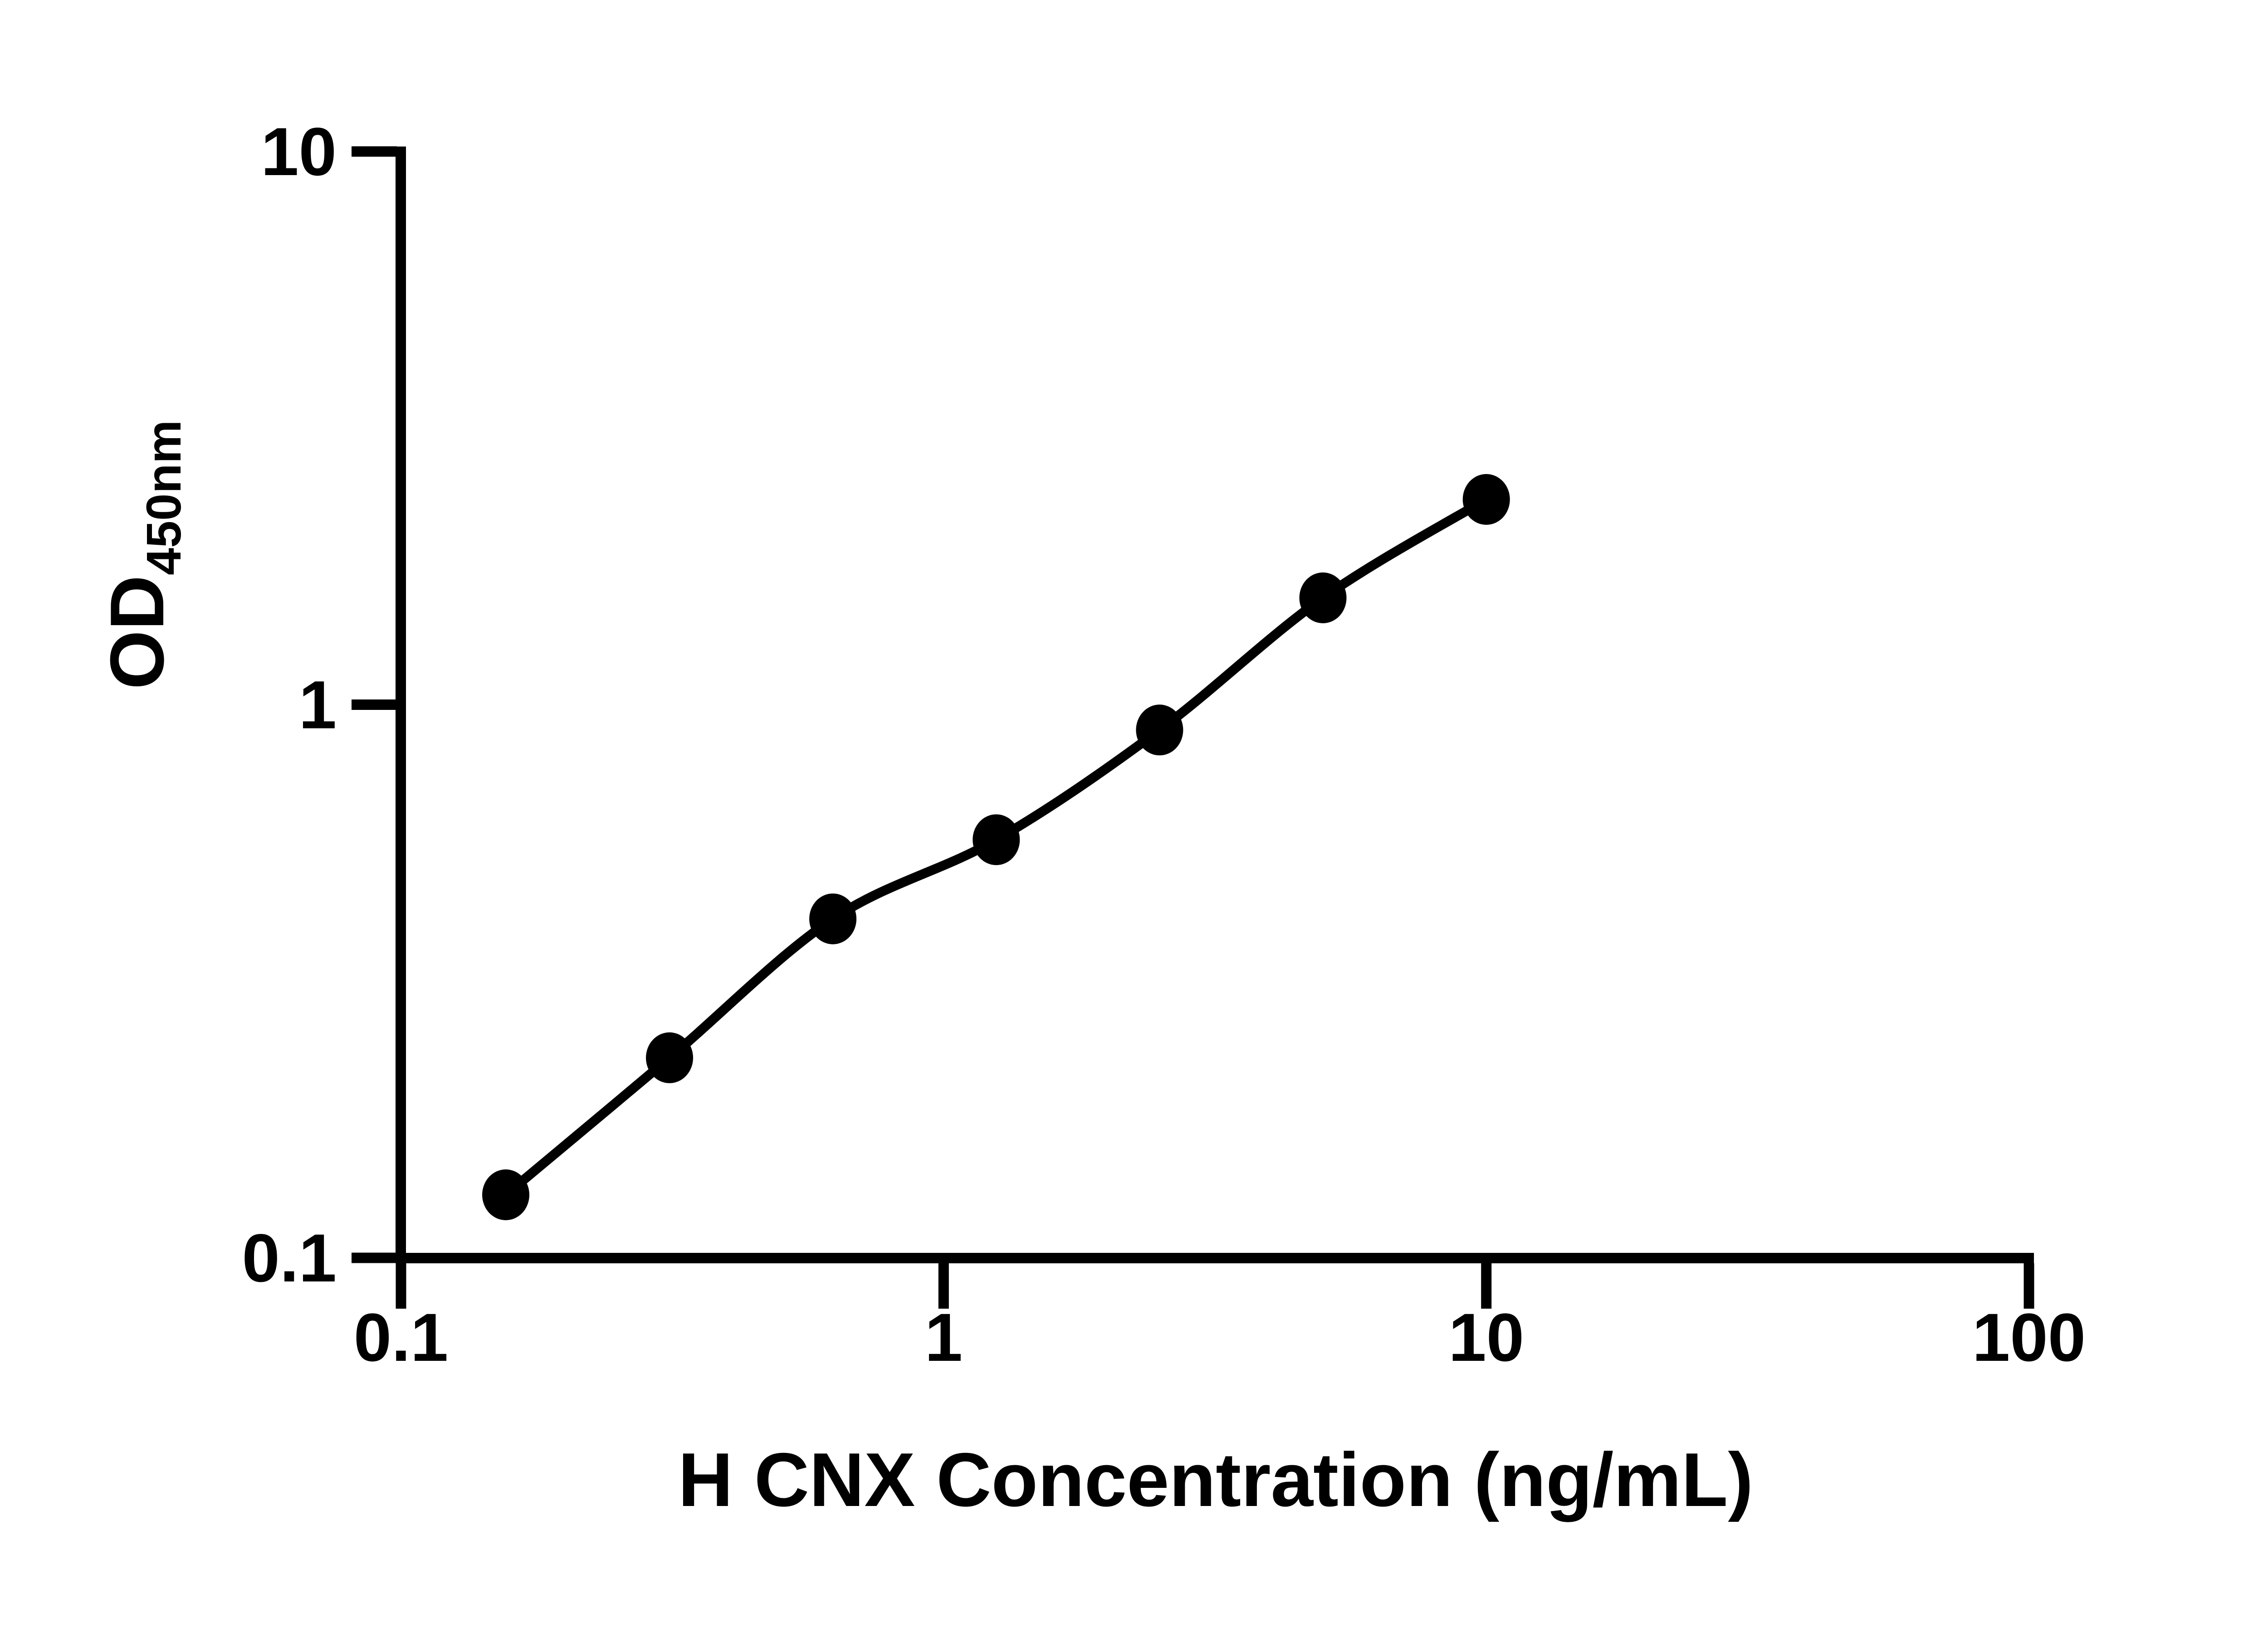  Describe the element at coordinates (1215, 1258) in the screenshot. I see `x-axis-line` at that location.